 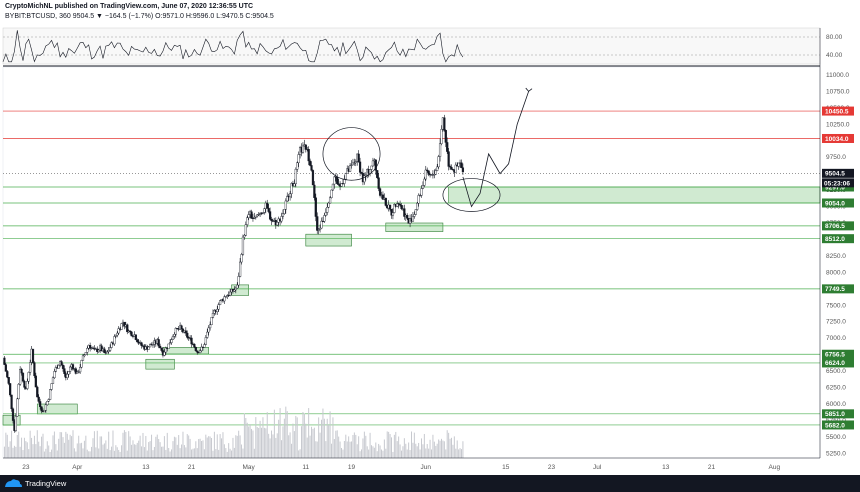 What do you see at coordinates (835, 226) in the screenshot?
I see `price-tag-label: 8706.5` at bounding box center [835, 226].